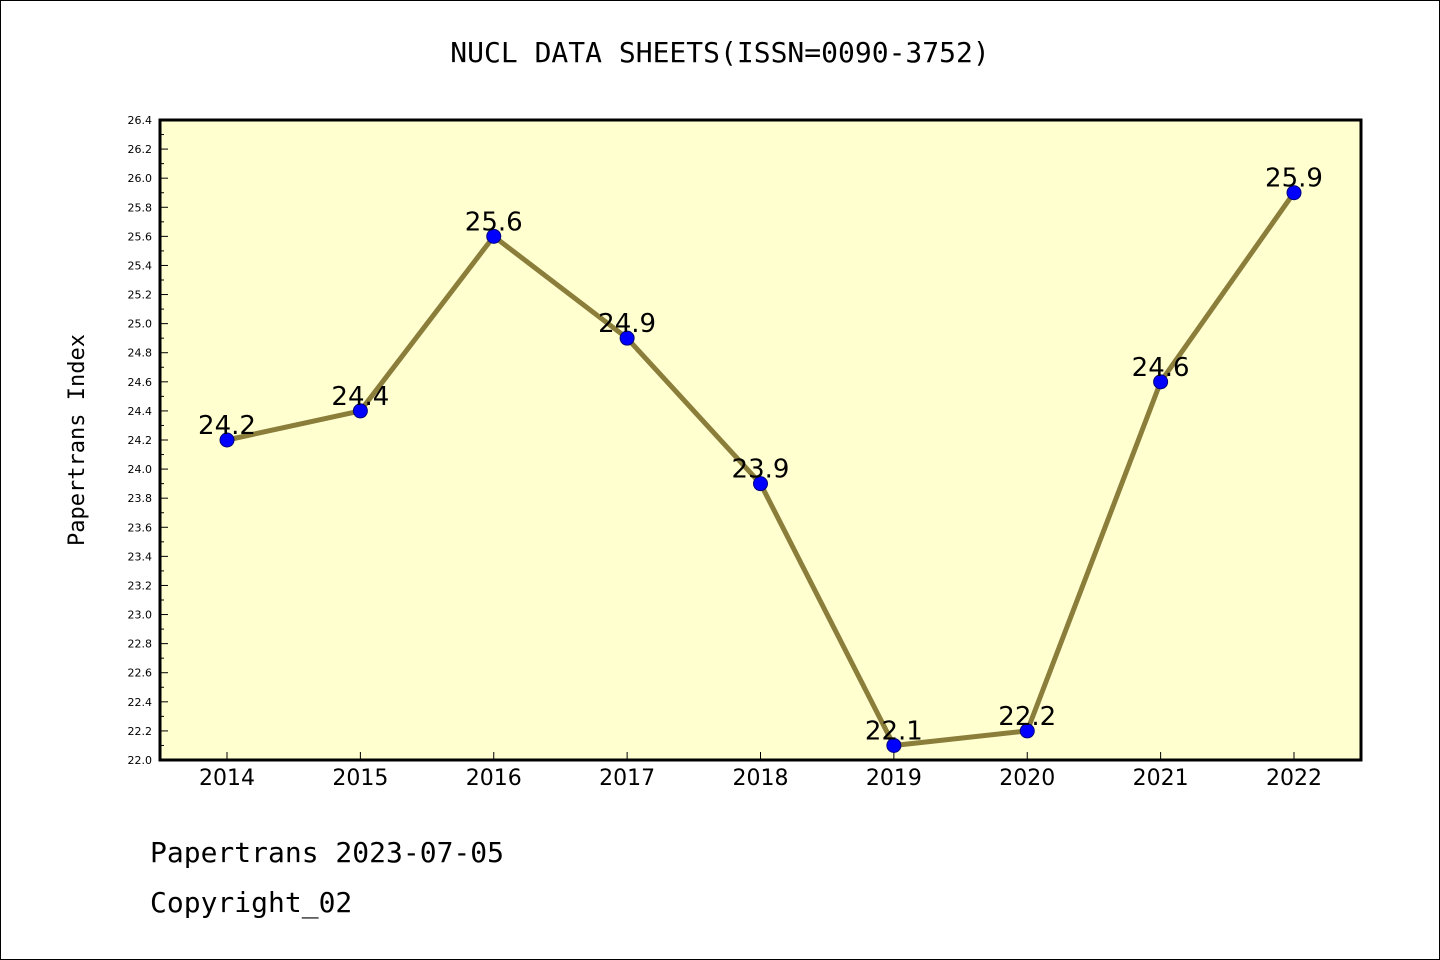 The image size is (1440, 960). I want to click on y-tick-label: 25.6, so click(140, 236).